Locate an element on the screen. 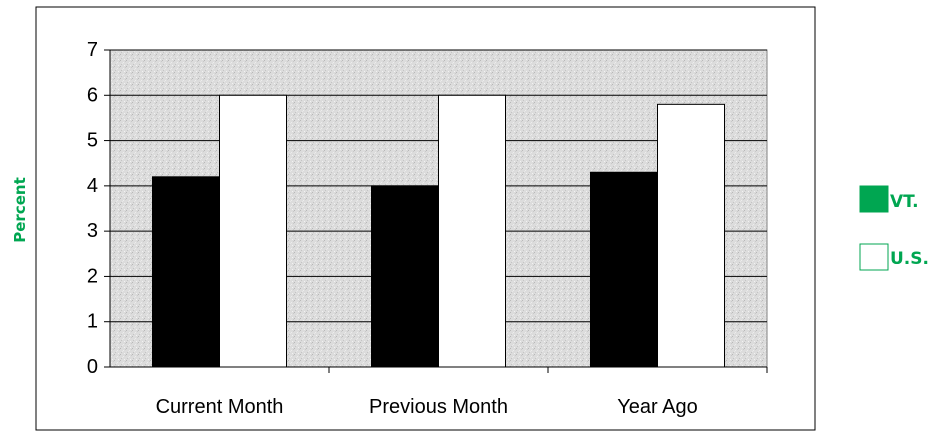 The height and width of the screenshot is (433, 938). legend-swatch-us is located at coordinates (874, 257).